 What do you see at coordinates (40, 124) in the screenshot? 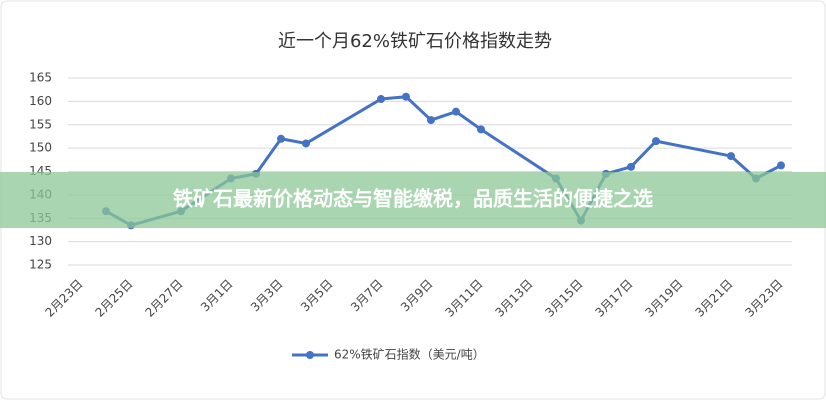
I see `y-tick-label: 155` at bounding box center [40, 124].